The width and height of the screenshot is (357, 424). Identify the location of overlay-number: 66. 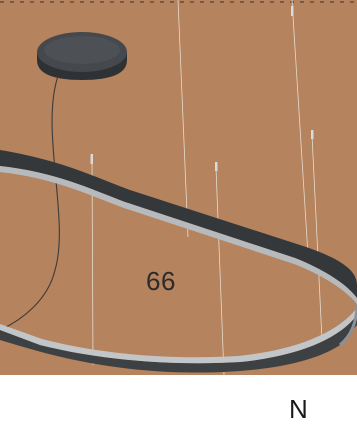
(161, 281).